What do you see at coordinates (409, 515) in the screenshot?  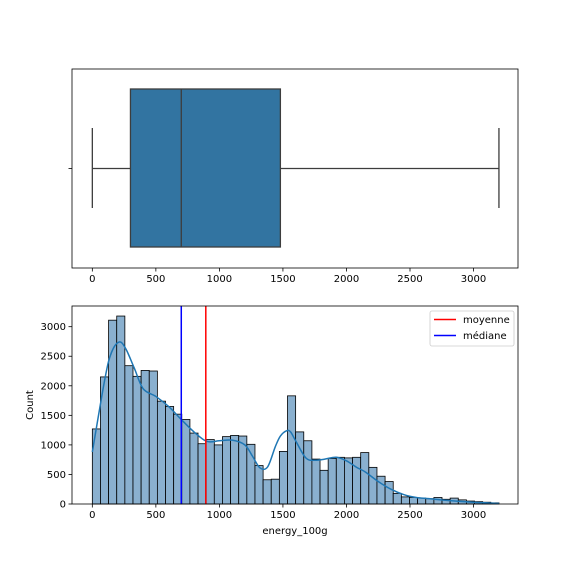 I see `histogram-x-tick-label: 2500` at bounding box center [409, 515].